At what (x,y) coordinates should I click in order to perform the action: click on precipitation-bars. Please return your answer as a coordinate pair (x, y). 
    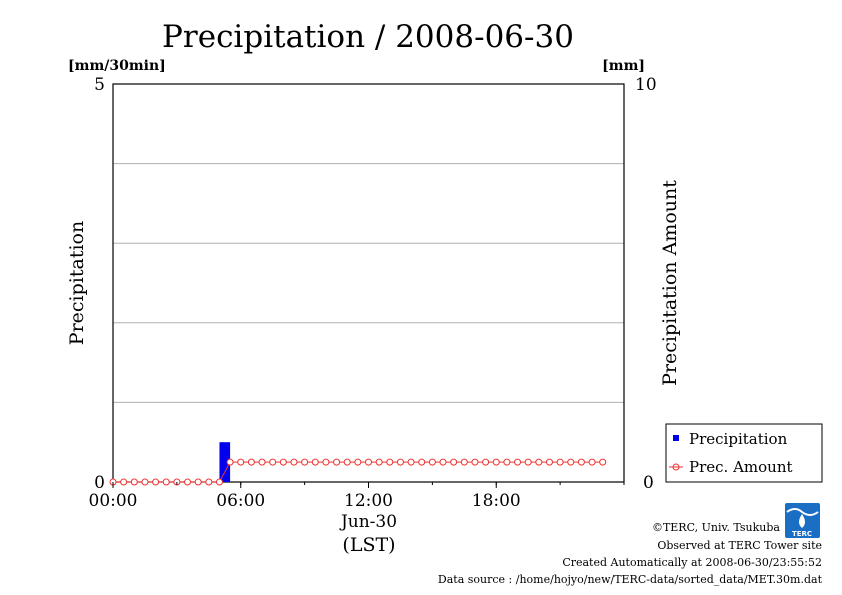
    Looking at the image, I should click on (225, 462).